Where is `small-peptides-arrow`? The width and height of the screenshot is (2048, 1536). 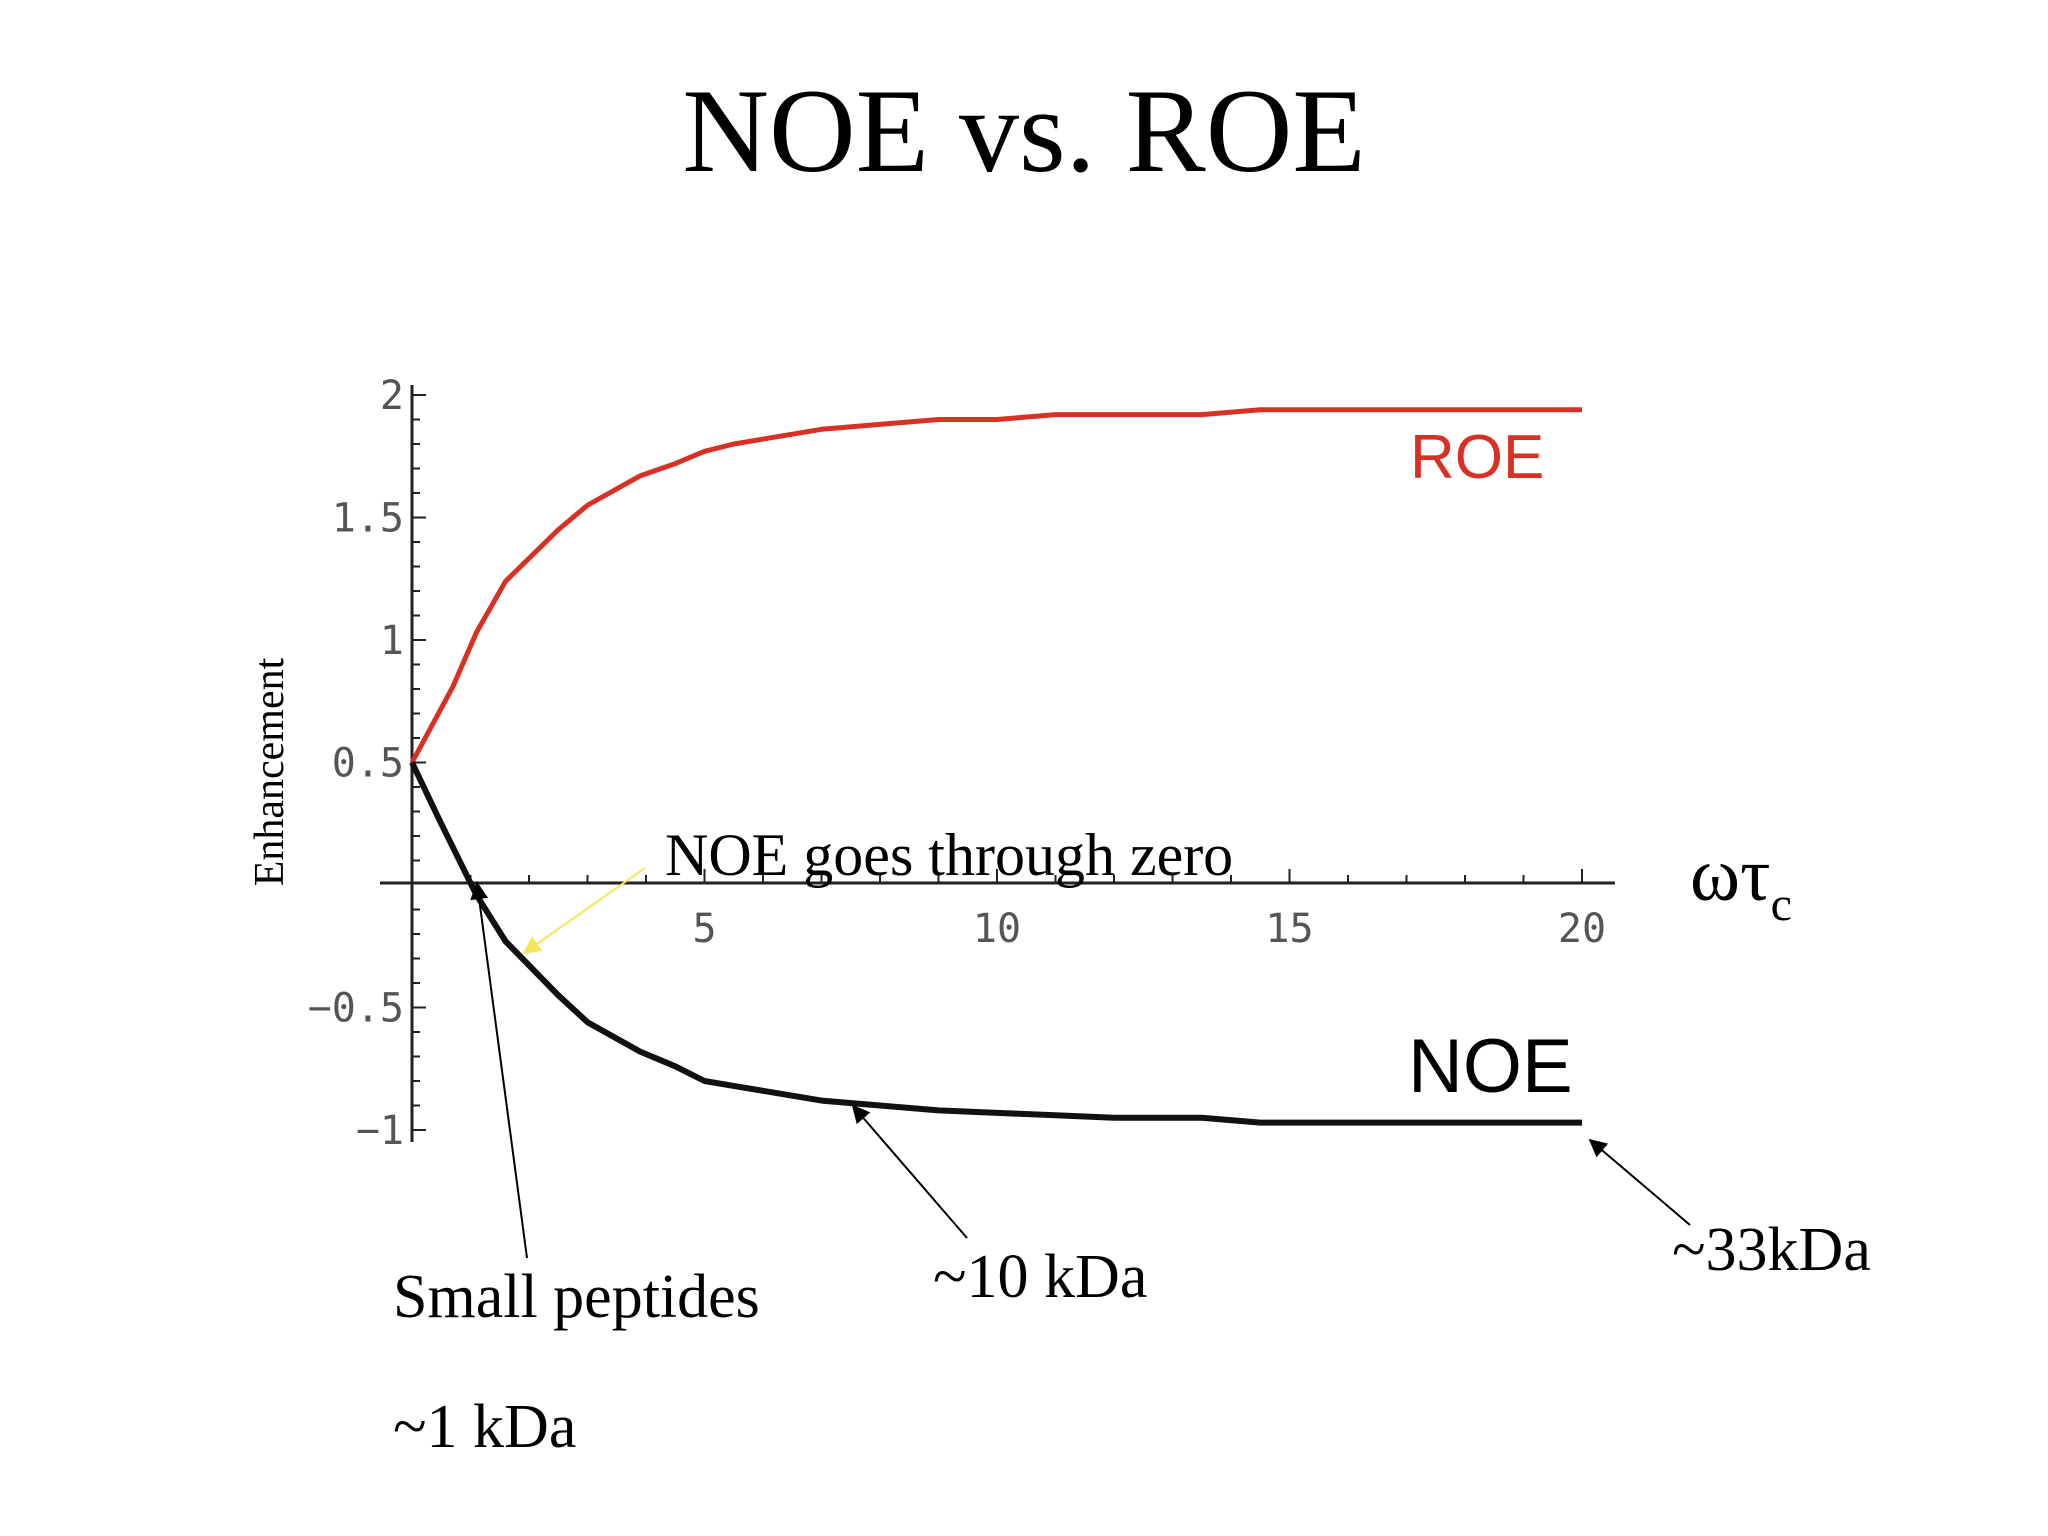
small-peptides-arrow is located at coordinates (499, 1070).